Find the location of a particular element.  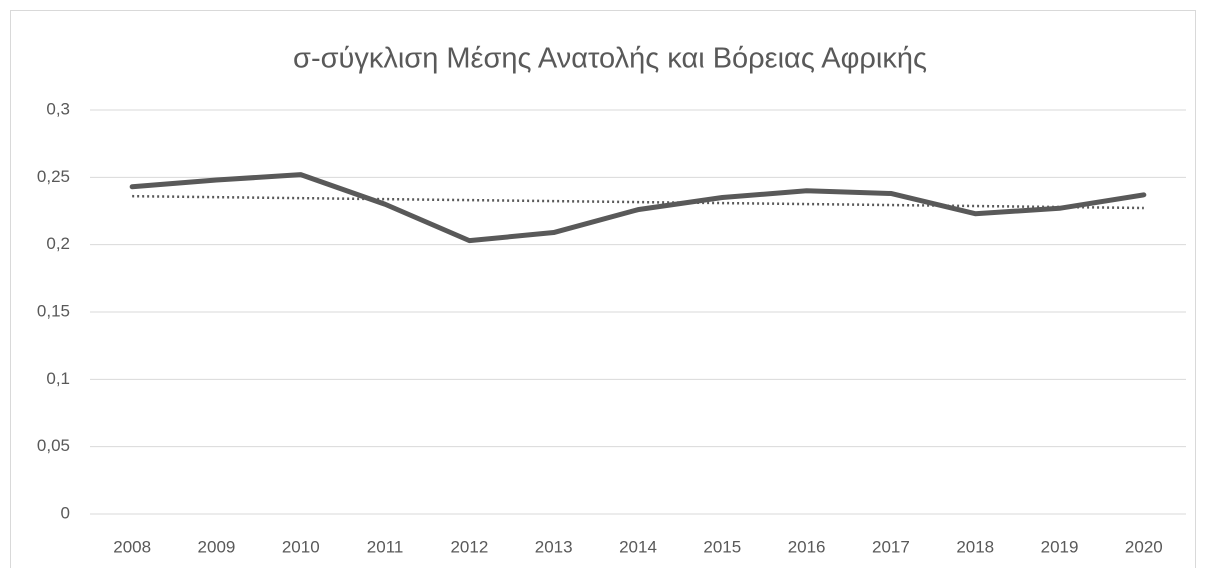

trendline is located at coordinates (638, 202).